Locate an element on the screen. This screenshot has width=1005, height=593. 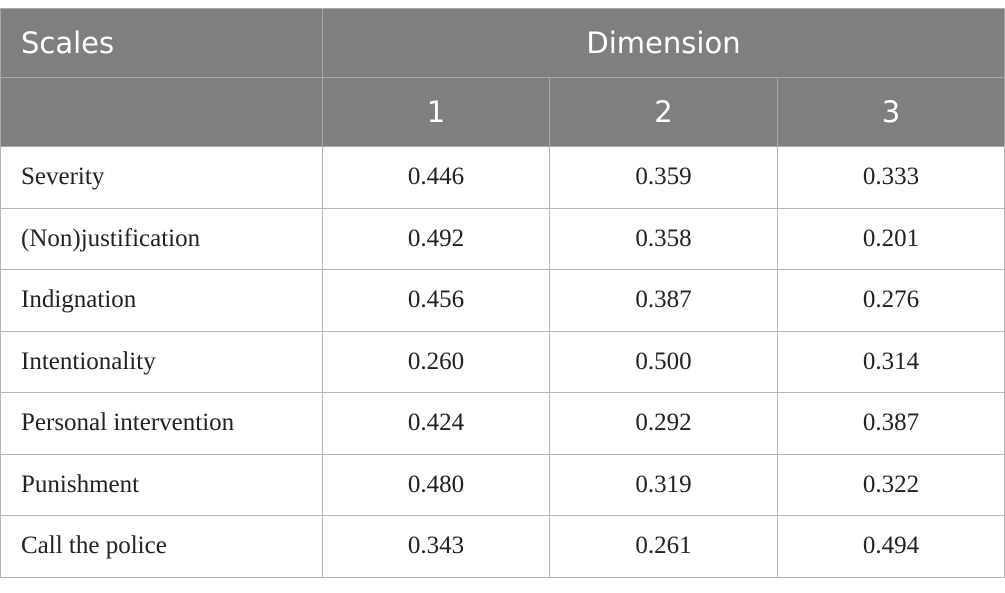
row-label: Personal intervention is located at coordinates (161, 423).